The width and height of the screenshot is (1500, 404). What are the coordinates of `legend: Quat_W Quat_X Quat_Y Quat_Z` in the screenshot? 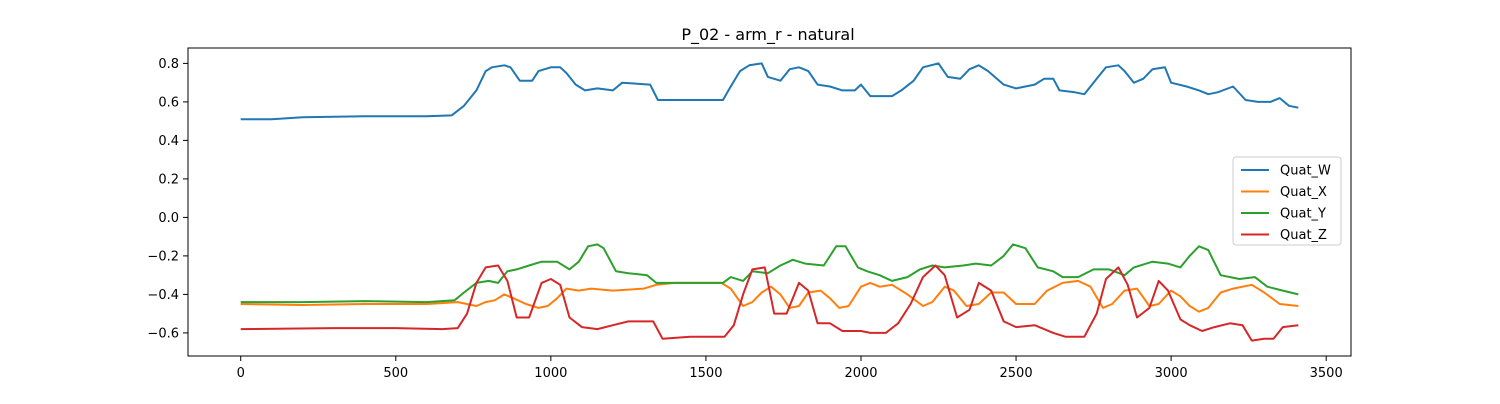 It's located at (1287, 201).